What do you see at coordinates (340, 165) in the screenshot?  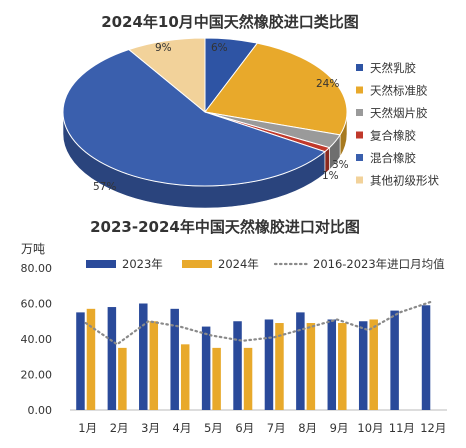 I see `pie-label-2: 3%` at bounding box center [340, 165].